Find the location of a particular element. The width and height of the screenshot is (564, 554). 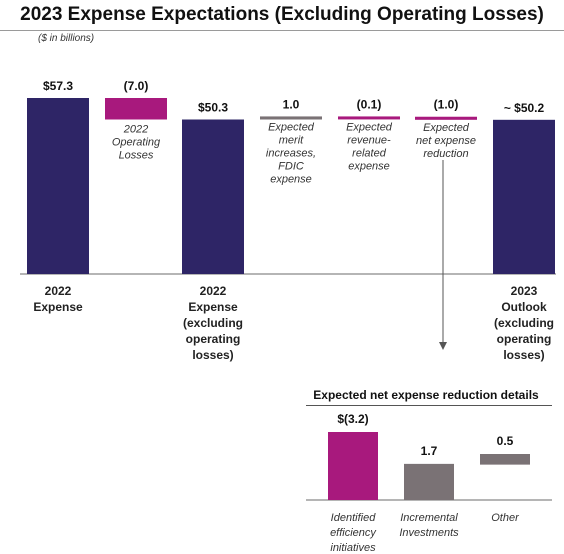

category-label-outlook-2023: Outlook is located at coordinates (524, 307).